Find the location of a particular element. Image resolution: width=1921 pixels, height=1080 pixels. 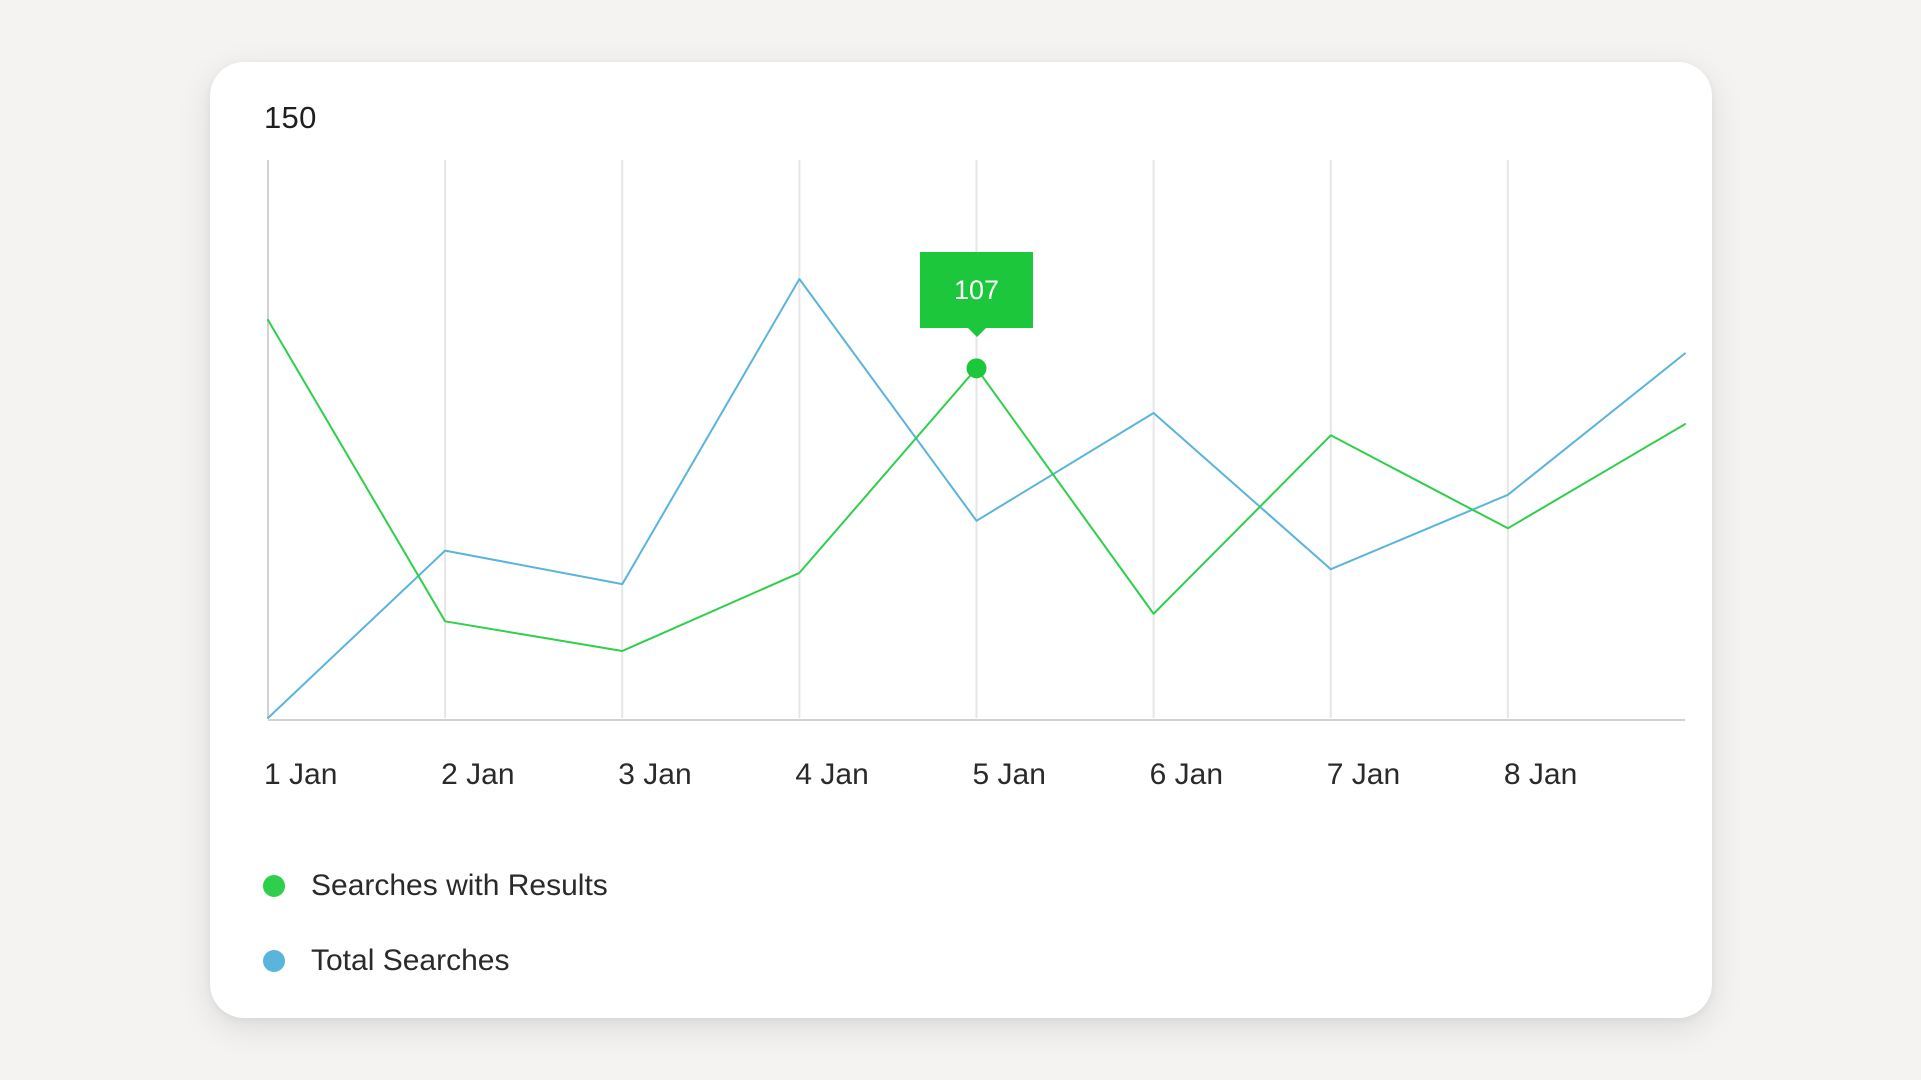

x-tick-label: 6 Jan is located at coordinates (1186, 774).